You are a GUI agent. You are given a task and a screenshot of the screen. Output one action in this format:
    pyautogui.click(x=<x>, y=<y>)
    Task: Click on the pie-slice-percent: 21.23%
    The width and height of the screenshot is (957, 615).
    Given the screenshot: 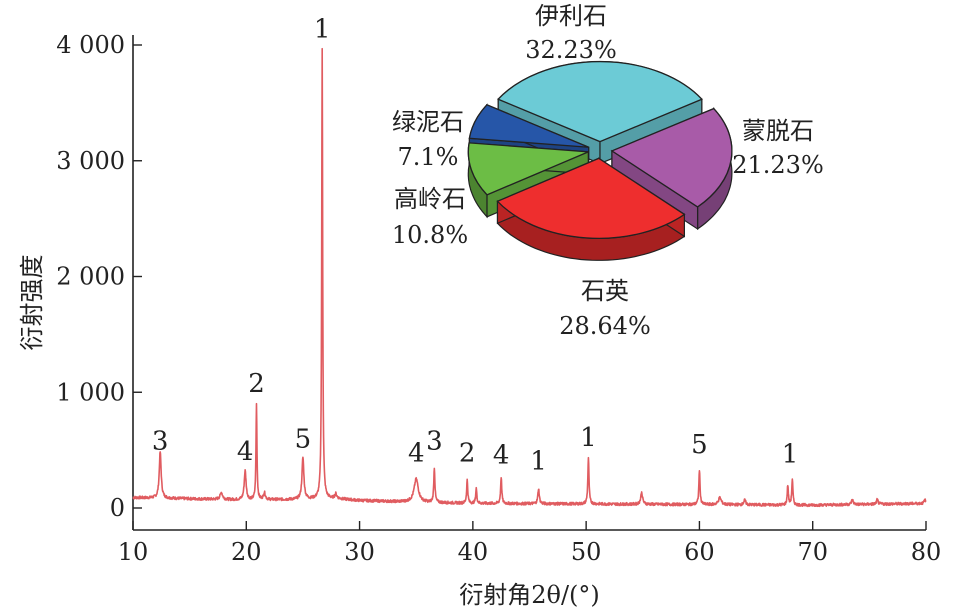 What is the action you would take?
    pyautogui.click(x=778, y=165)
    